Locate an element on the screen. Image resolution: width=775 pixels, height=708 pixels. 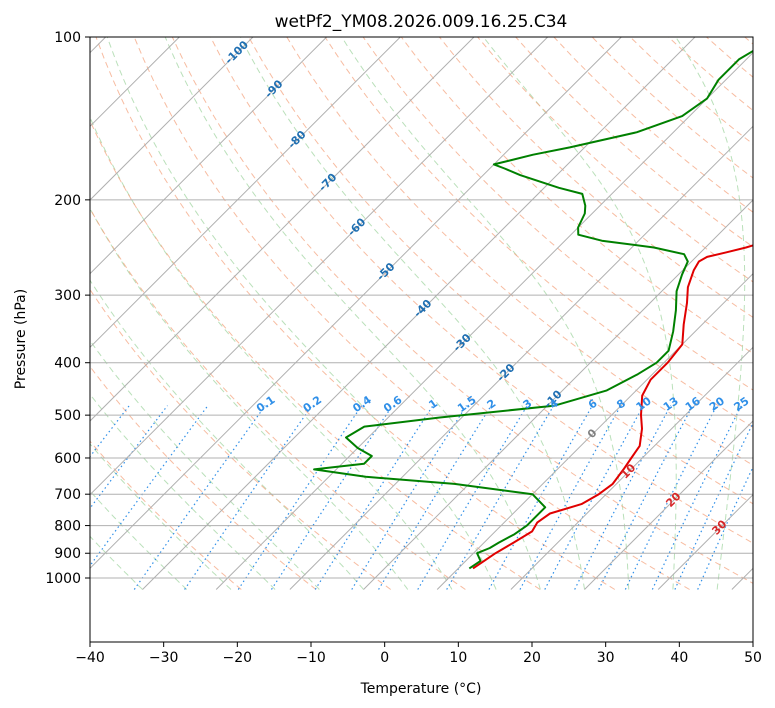
x-tick-label: 20 is located at coordinates (532, 658).